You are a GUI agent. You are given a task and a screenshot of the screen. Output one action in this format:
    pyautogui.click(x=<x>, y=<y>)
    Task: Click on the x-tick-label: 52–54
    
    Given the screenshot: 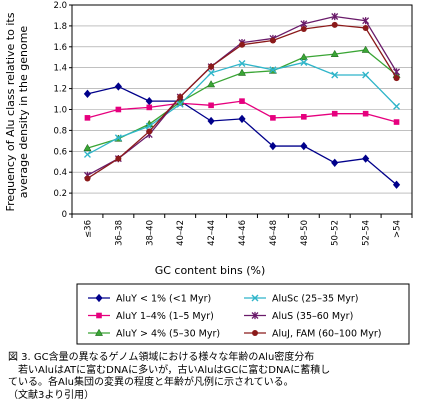 What is the action you would take?
    pyautogui.click(x=367, y=233)
    